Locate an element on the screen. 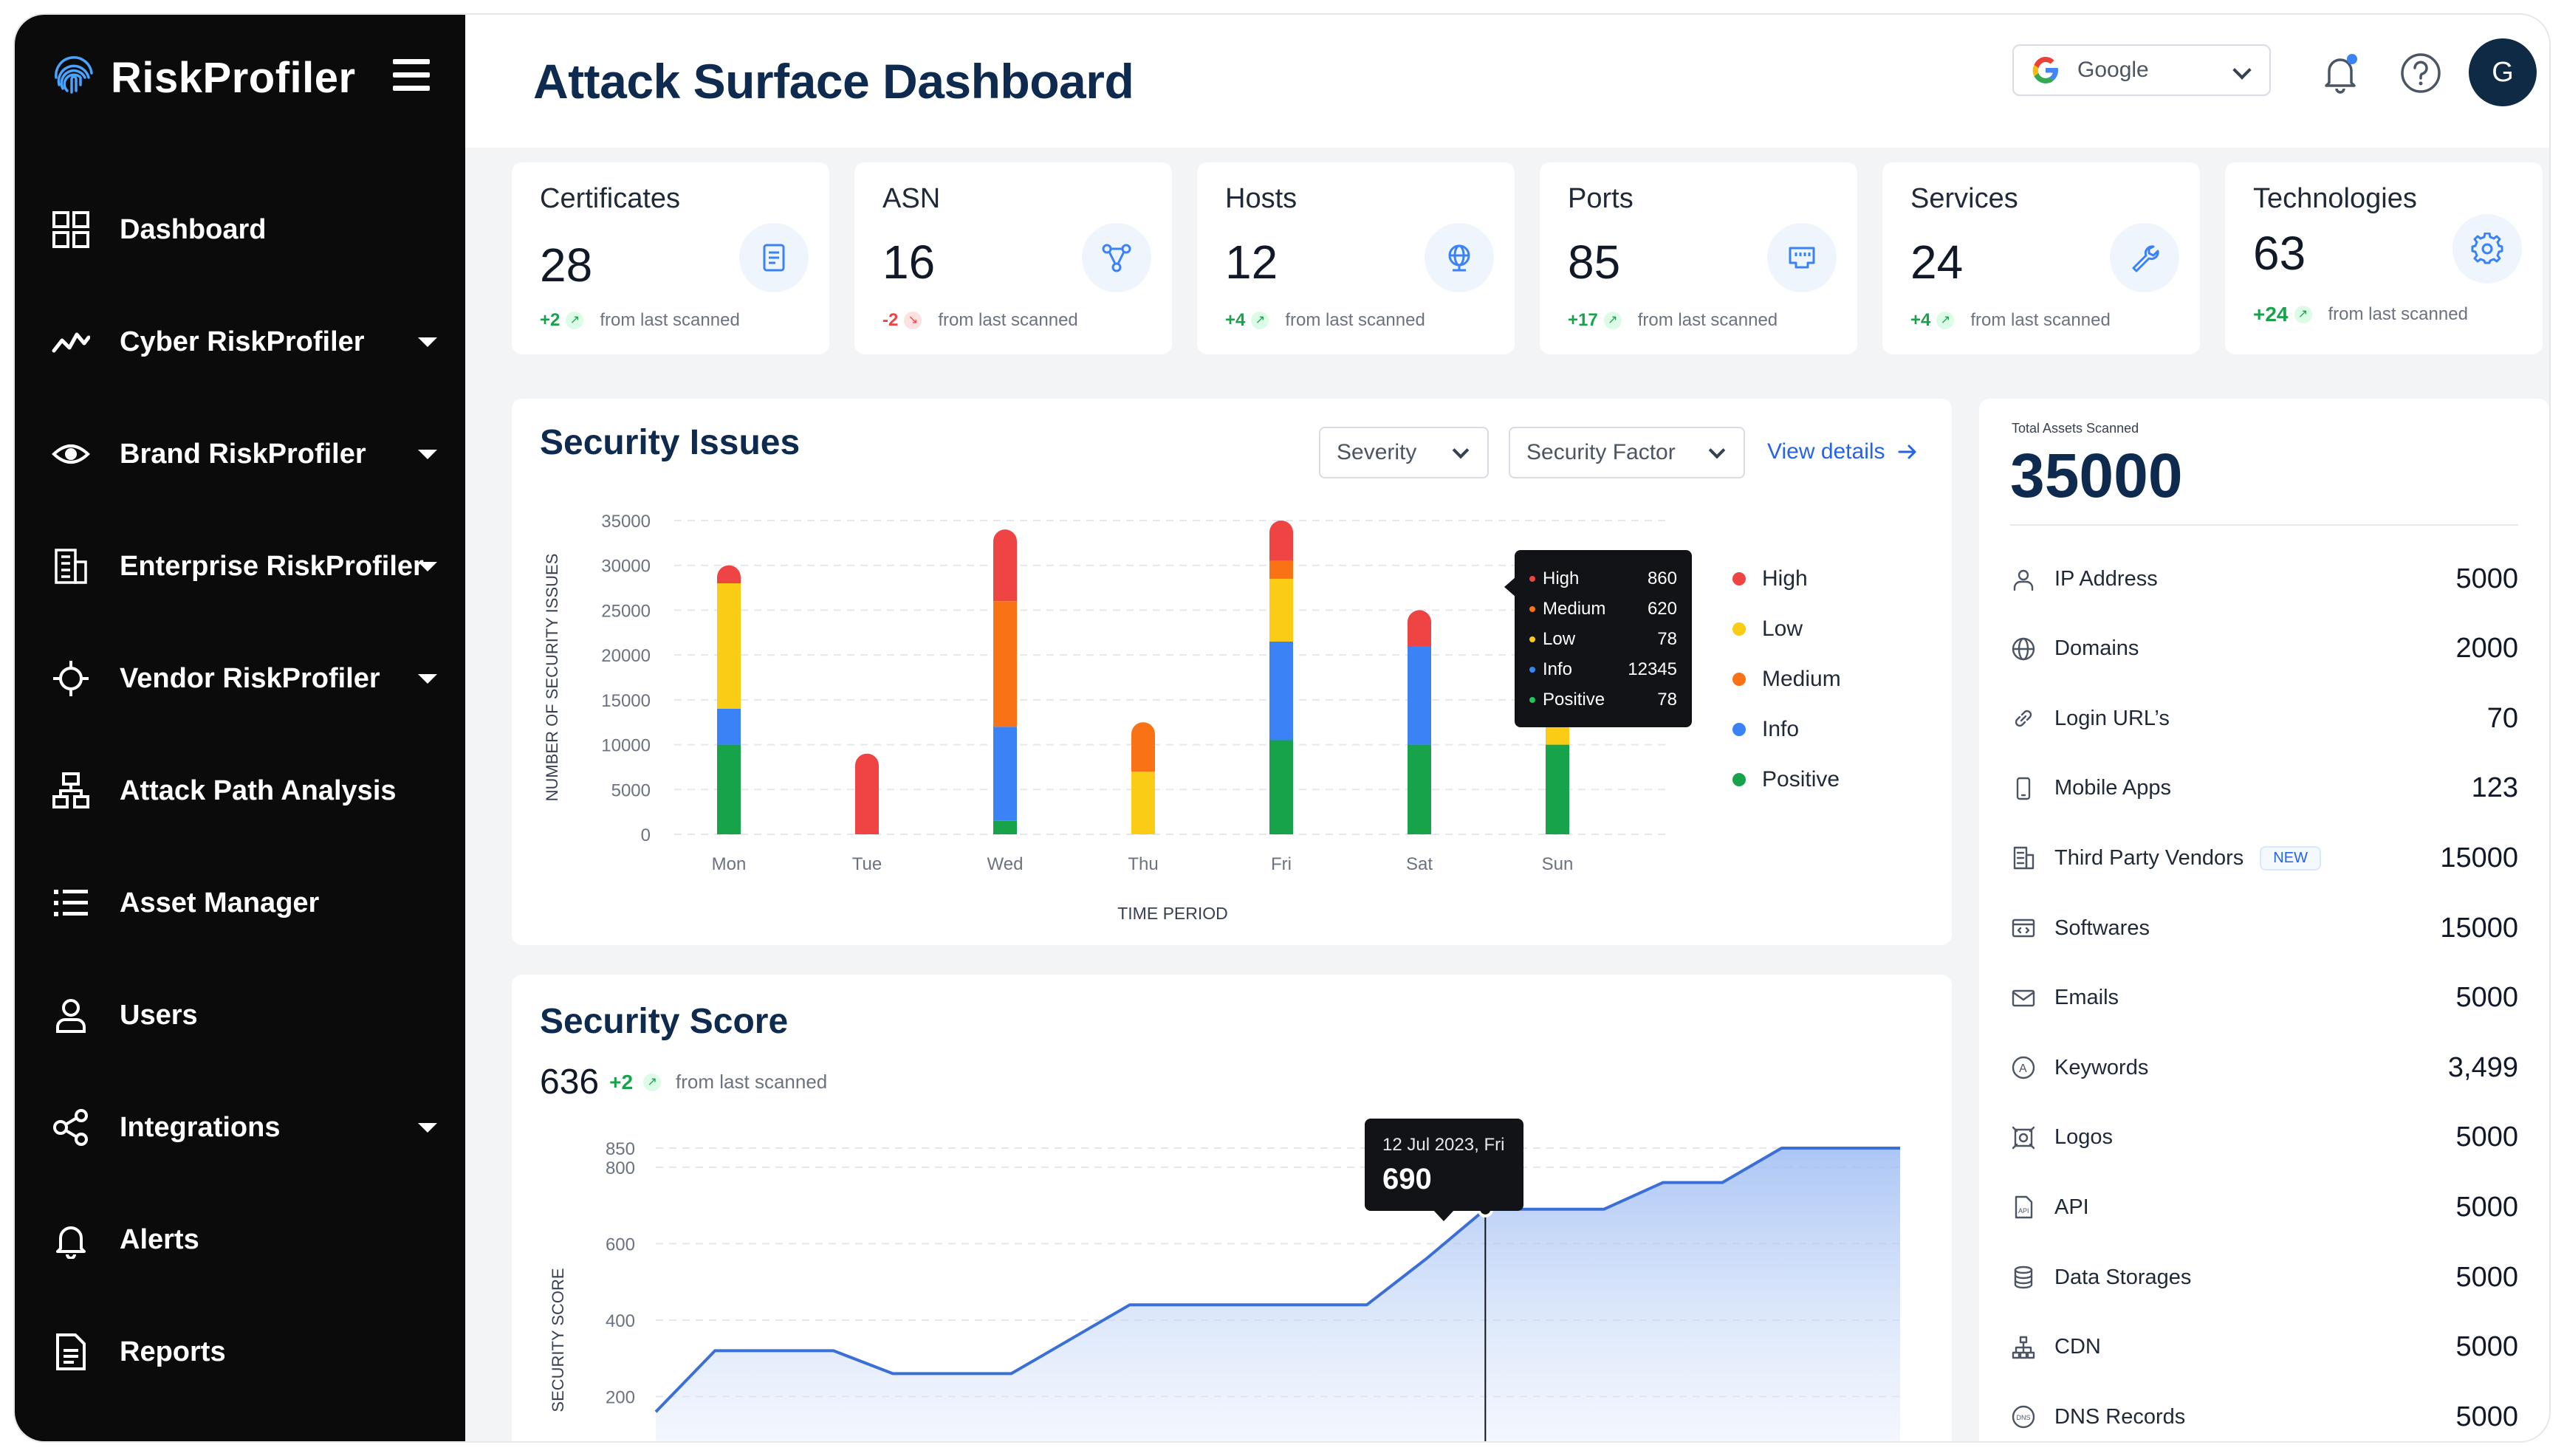  delta-value: +24 is located at coordinates (2271, 315).